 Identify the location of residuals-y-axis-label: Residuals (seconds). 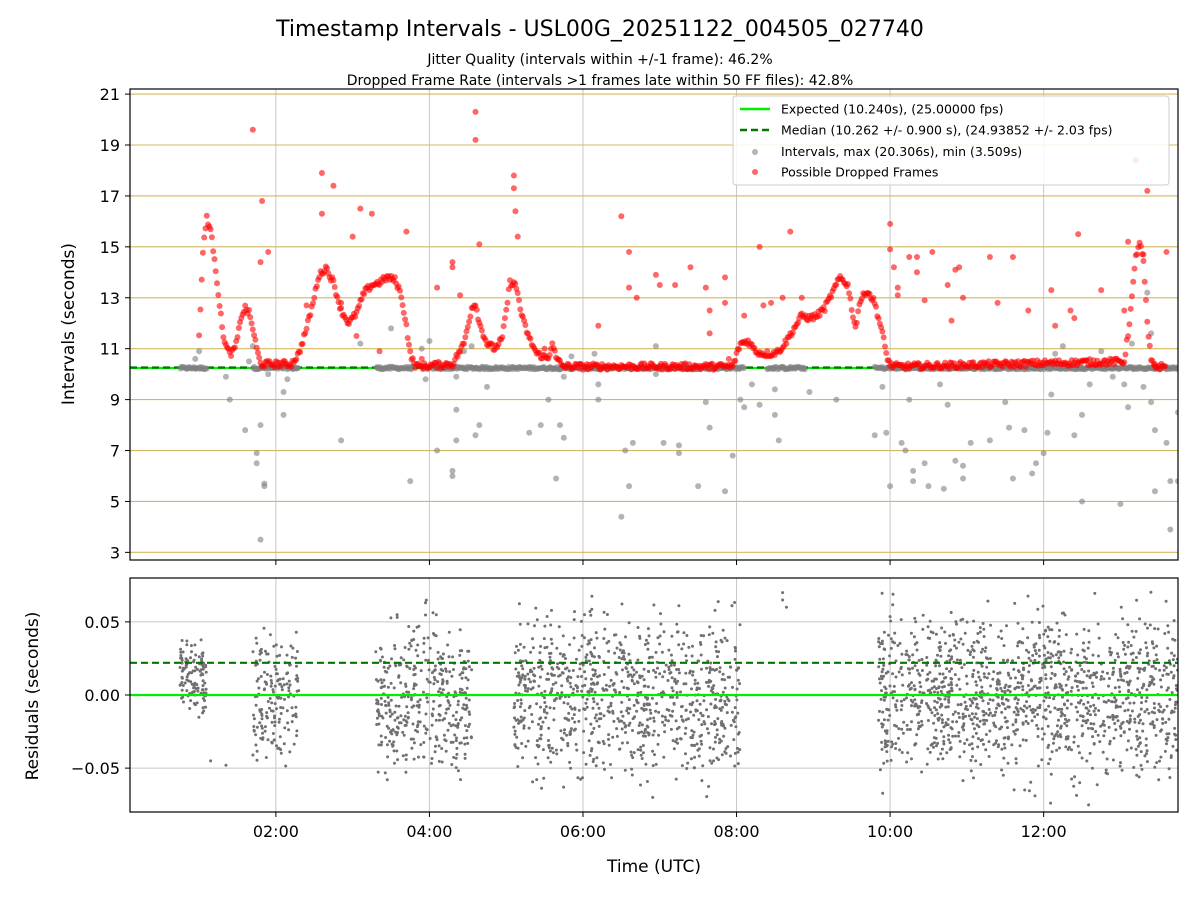
(33, 696).